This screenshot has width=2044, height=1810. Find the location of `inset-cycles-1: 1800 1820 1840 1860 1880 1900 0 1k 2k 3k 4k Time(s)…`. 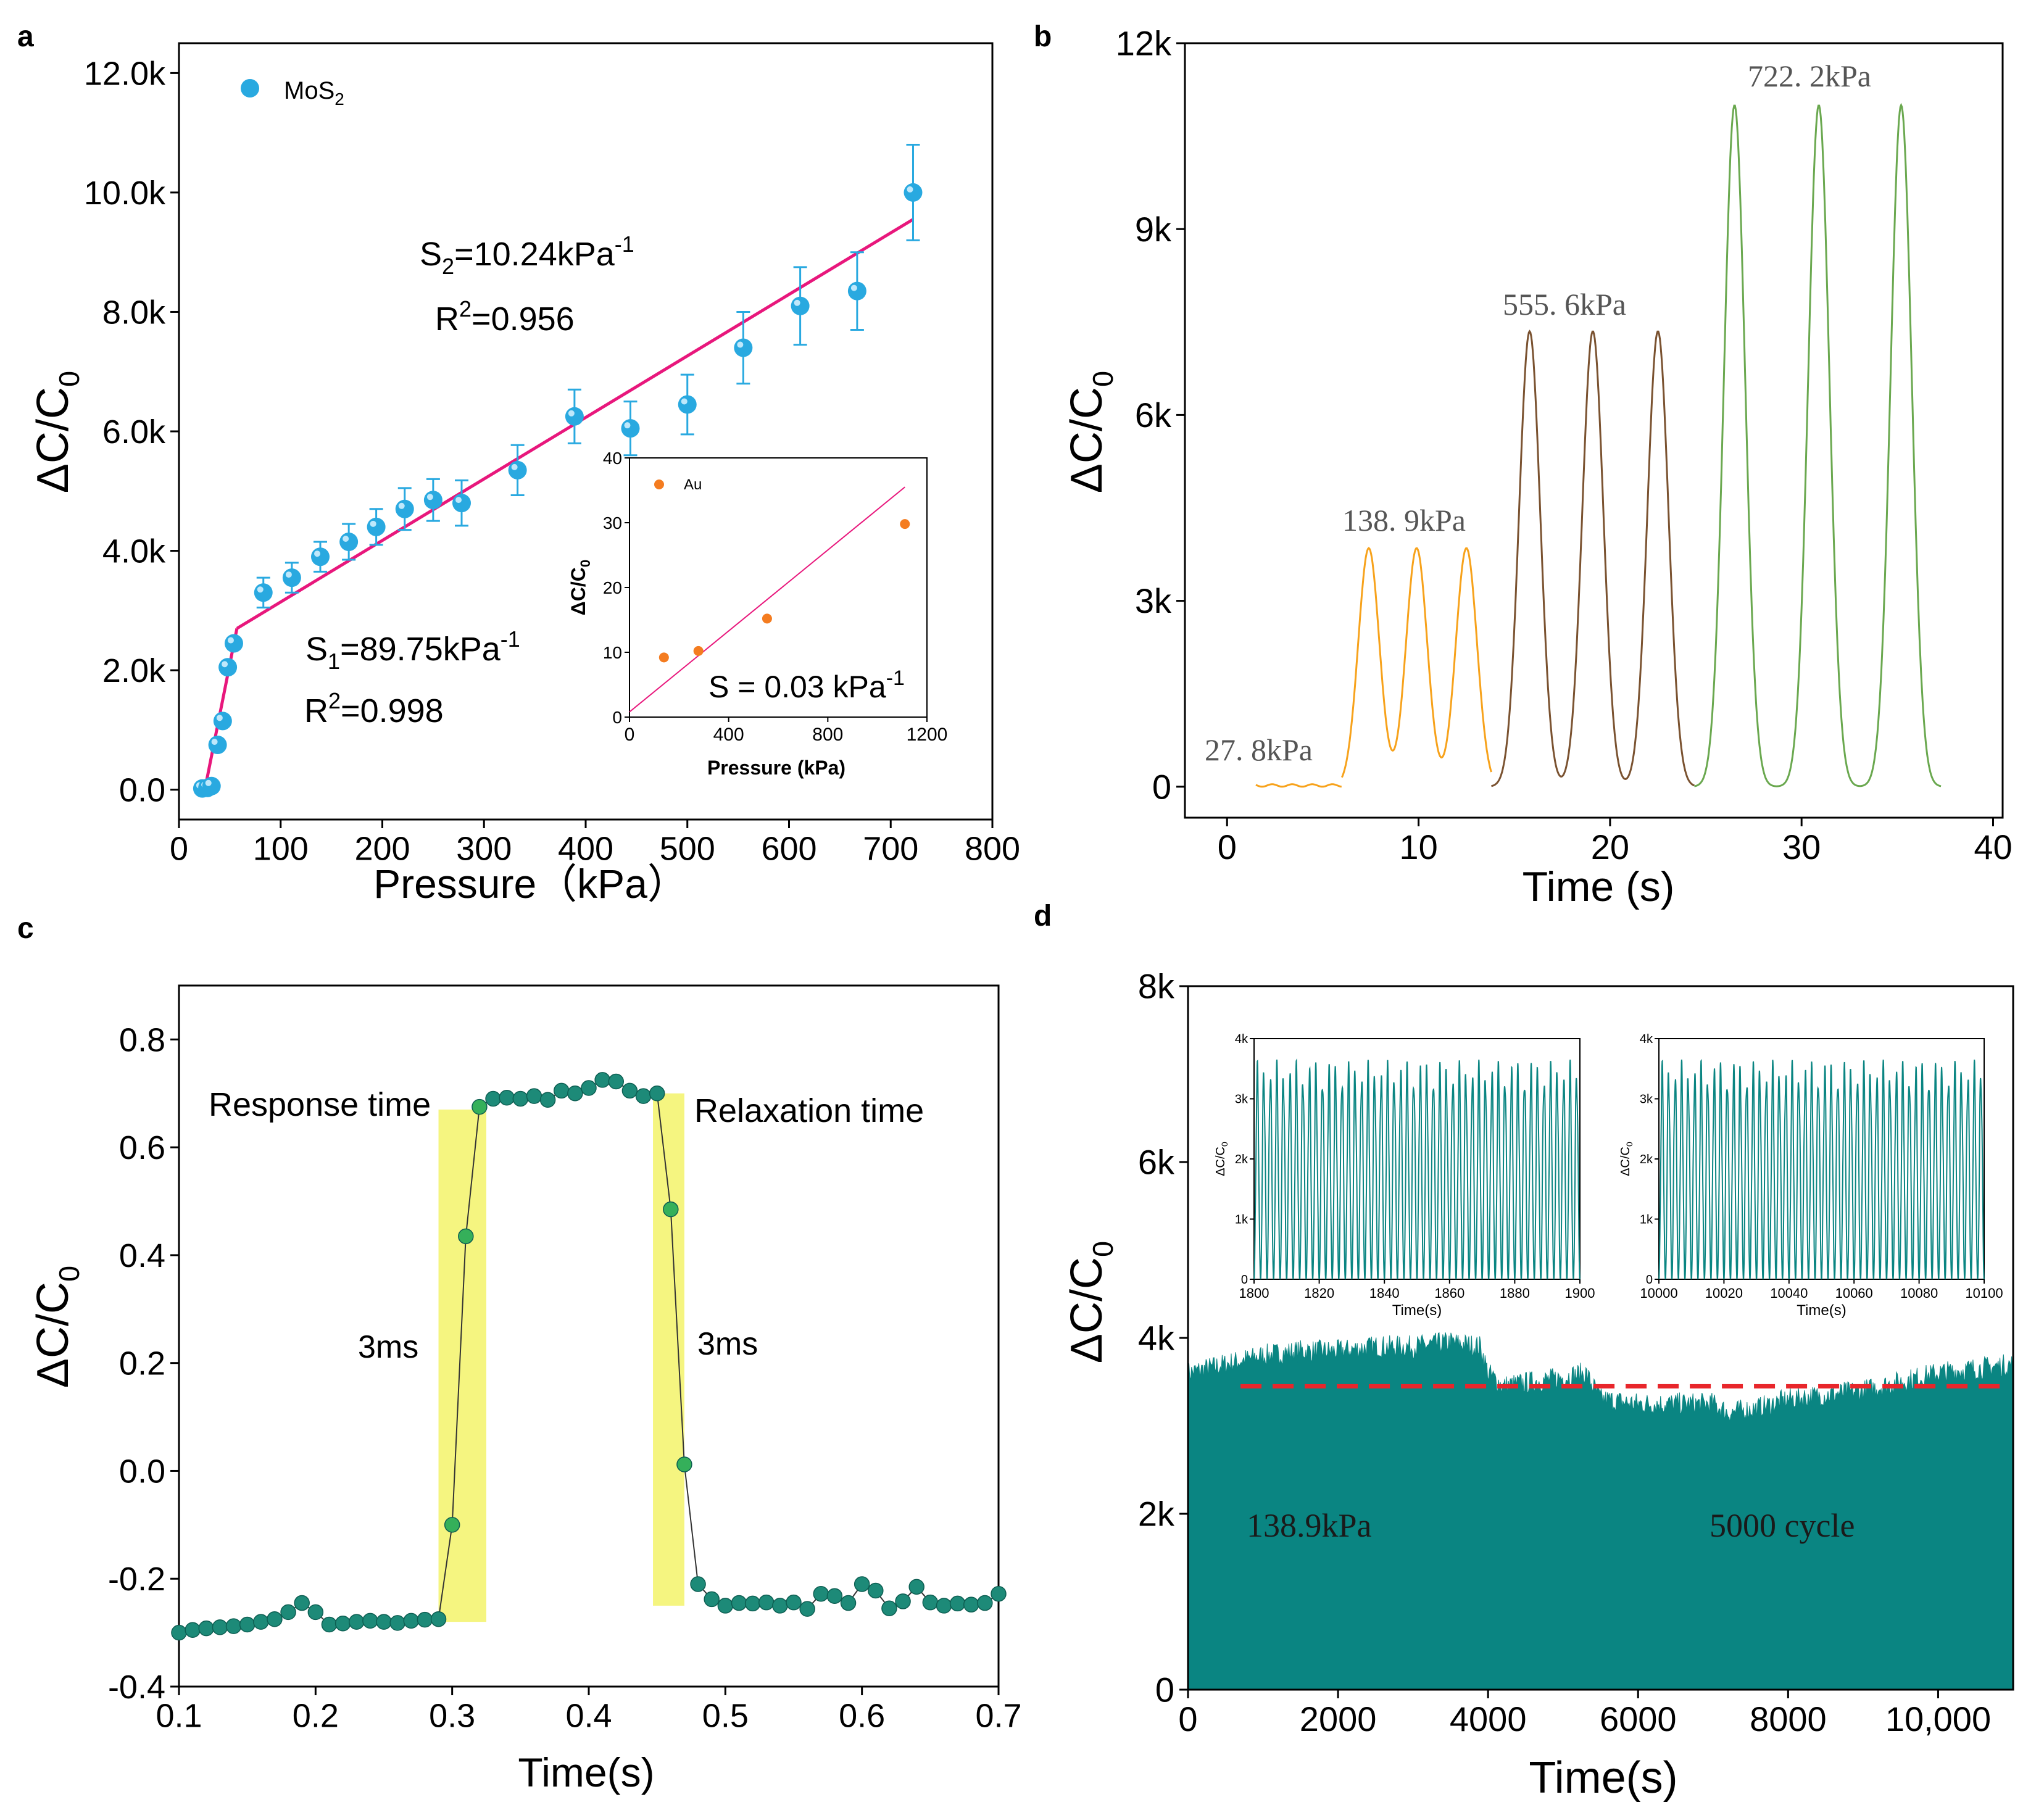

inset-cycles-1: 1800 1820 1840 1860 1880 1900 0 1k 2k 3k 4k Time(s)… is located at coordinates (1404, 1175).